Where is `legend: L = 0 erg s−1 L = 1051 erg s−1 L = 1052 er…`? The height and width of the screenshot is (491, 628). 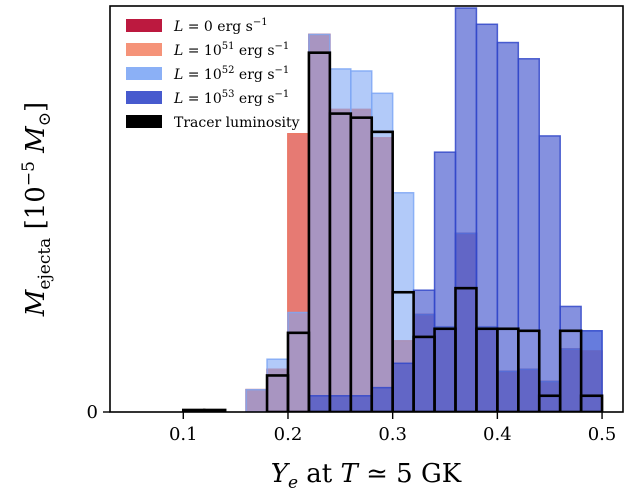 legend: L = 0 erg s−1 L = 1051 erg s−1 L = 1052 er… is located at coordinates (213, 74).